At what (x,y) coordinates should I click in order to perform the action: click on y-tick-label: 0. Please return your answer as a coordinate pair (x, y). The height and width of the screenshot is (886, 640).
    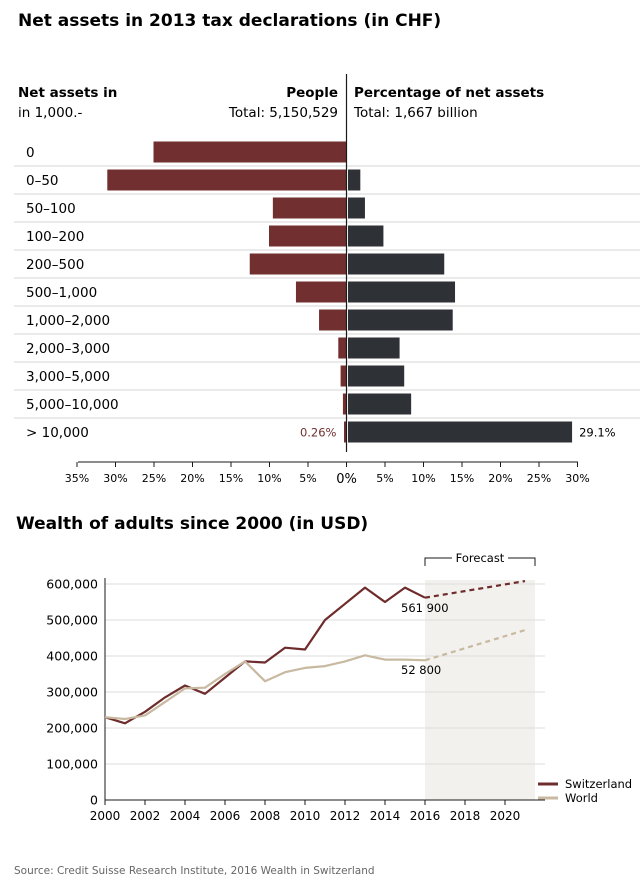
    Looking at the image, I should click on (94, 800).